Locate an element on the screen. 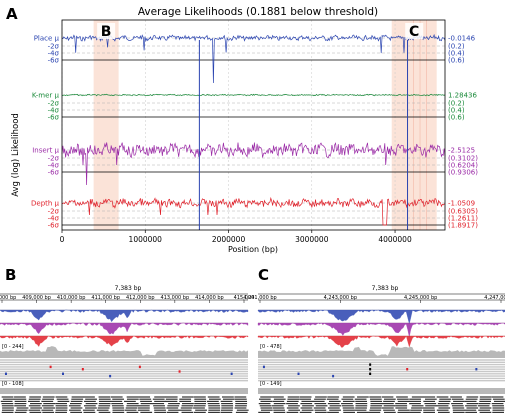 The height and width of the screenshot is (414, 505). left-label: K-mer μ is located at coordinates (46, 96).